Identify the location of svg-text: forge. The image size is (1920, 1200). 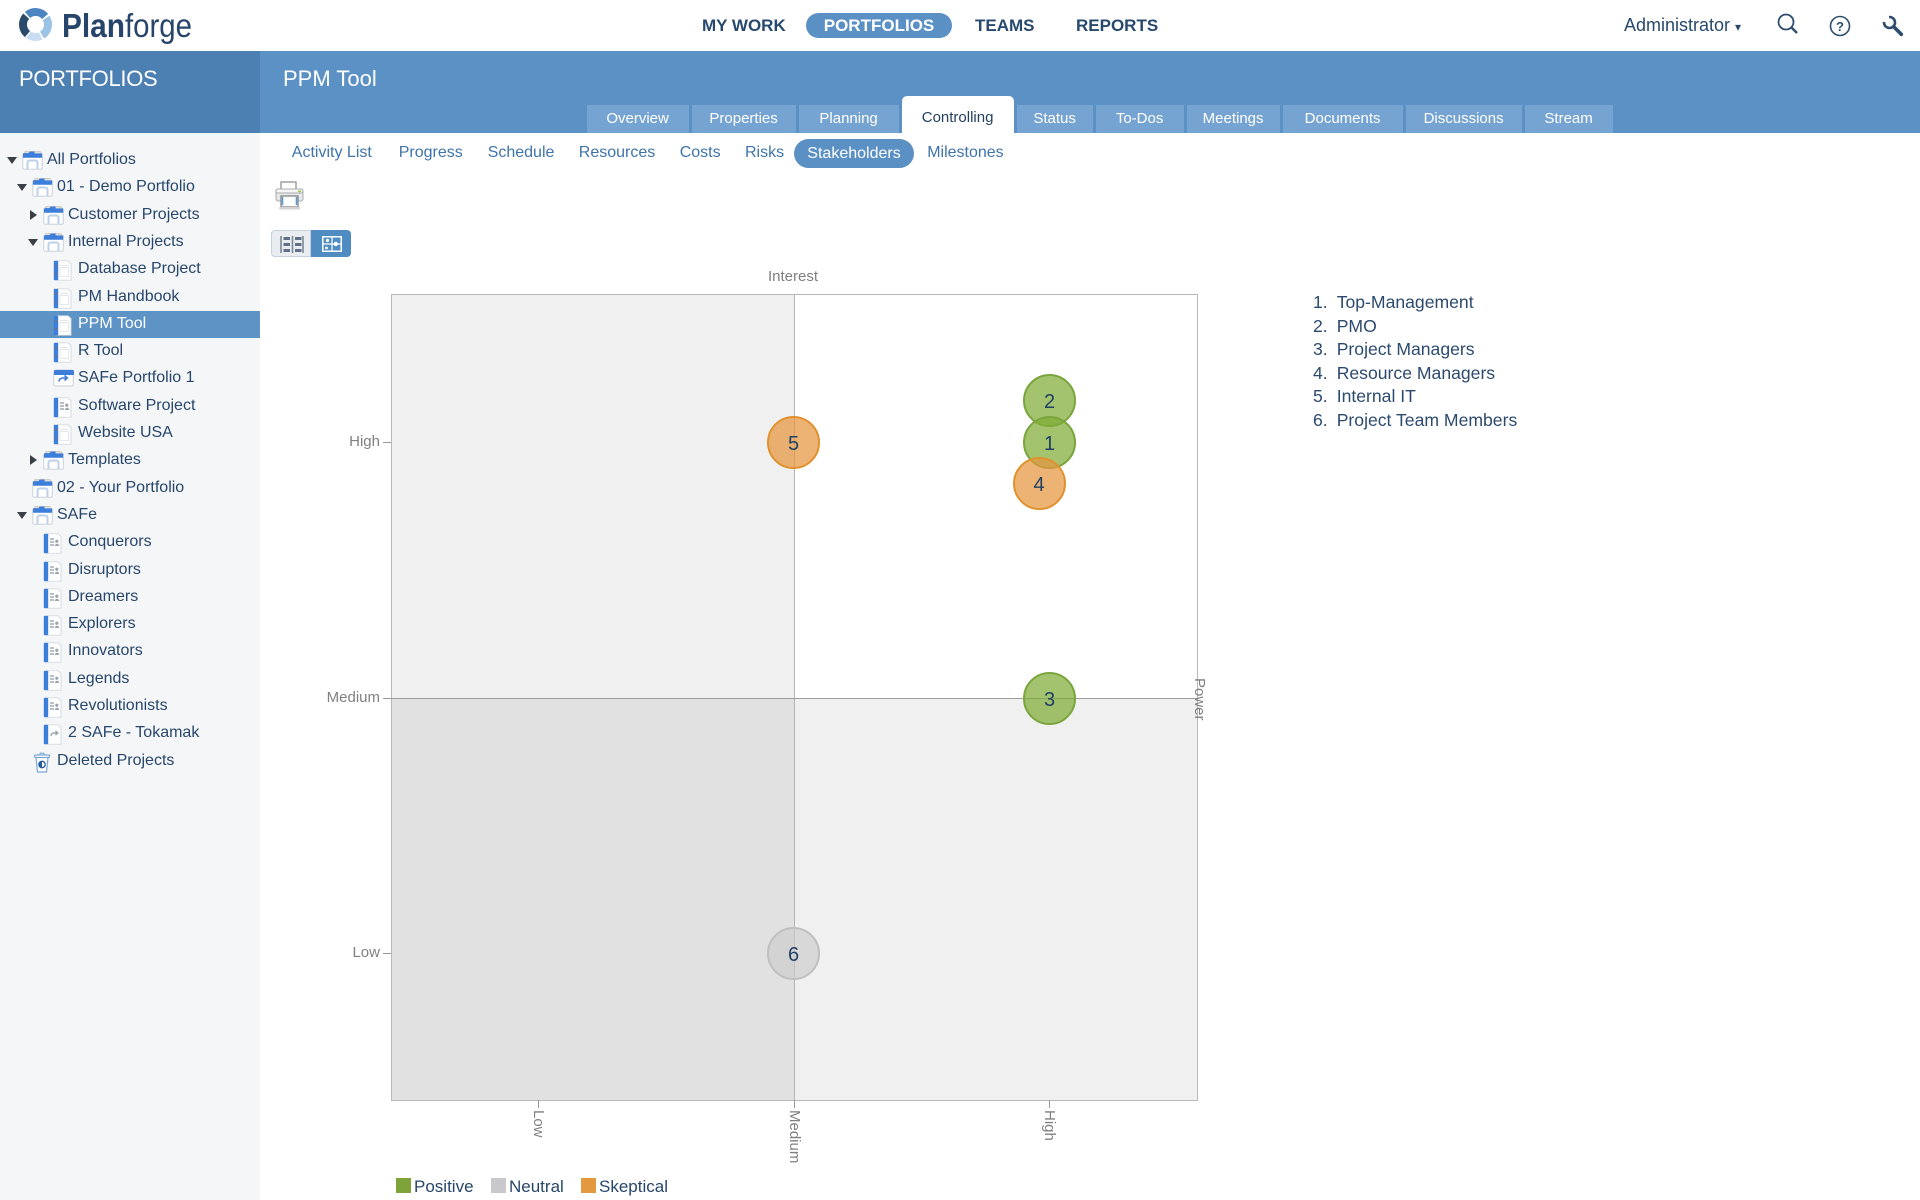
(158, 25).